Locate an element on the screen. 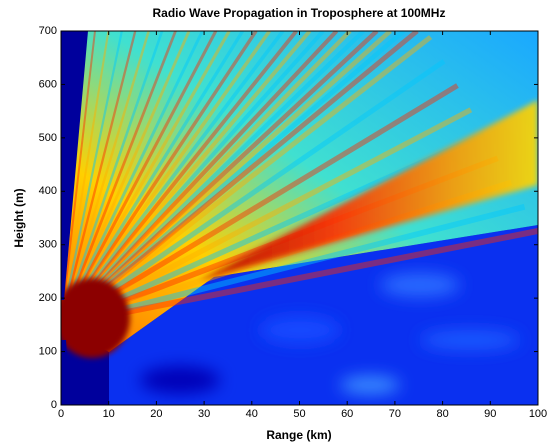  x-tick-label: 40 is located at coordinates (252, 414).